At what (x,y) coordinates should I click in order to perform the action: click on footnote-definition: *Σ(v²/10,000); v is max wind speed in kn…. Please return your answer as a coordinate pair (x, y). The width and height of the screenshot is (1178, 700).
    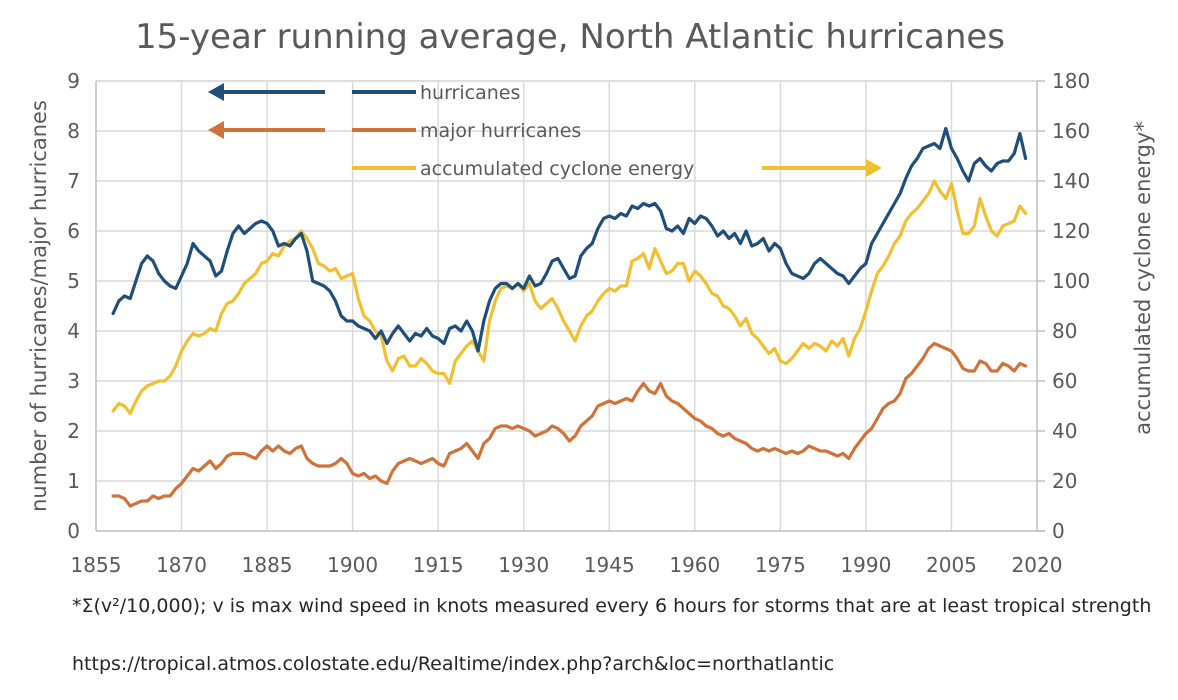
    Looking at the image, I should click on (612, 606).